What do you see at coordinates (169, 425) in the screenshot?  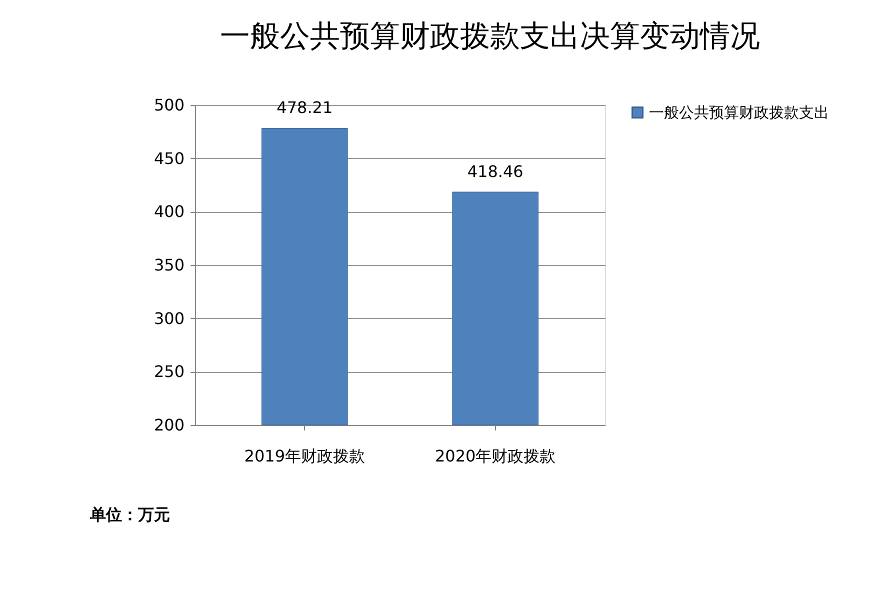 I see `y-tick-label: 200` at bounding box center [169, 425].